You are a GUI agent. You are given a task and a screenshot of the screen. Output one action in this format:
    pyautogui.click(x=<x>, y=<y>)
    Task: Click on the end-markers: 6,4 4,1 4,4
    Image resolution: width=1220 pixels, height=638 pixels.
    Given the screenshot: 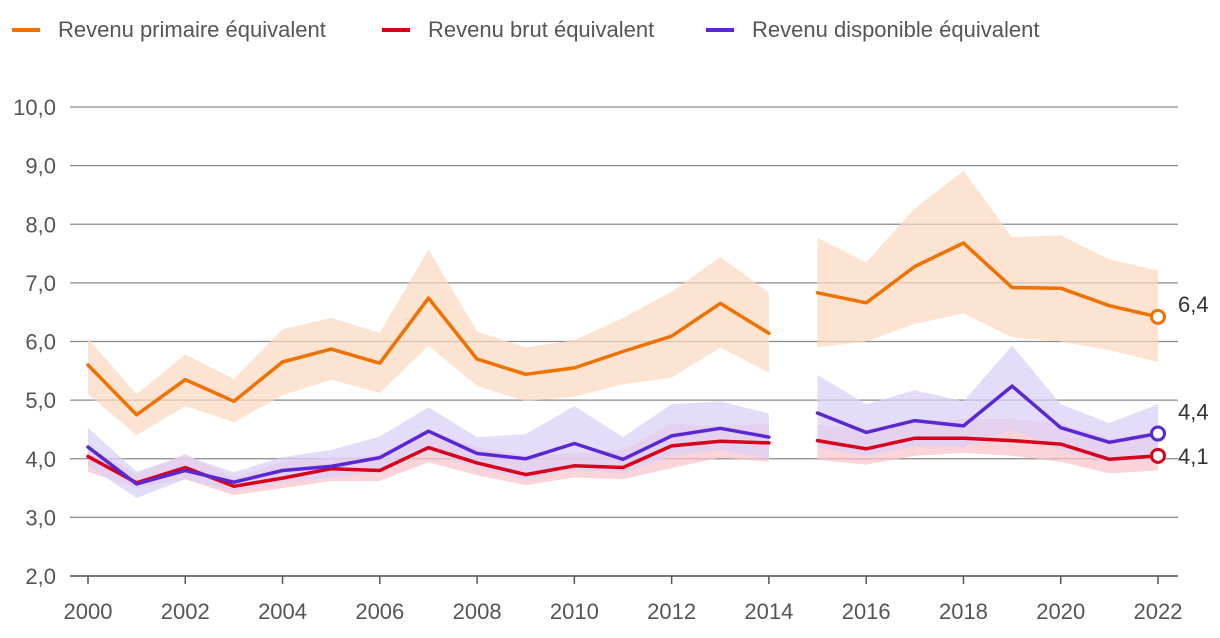 What is the action you would take?
    pyautogui.click(x=1179, y=380)
    